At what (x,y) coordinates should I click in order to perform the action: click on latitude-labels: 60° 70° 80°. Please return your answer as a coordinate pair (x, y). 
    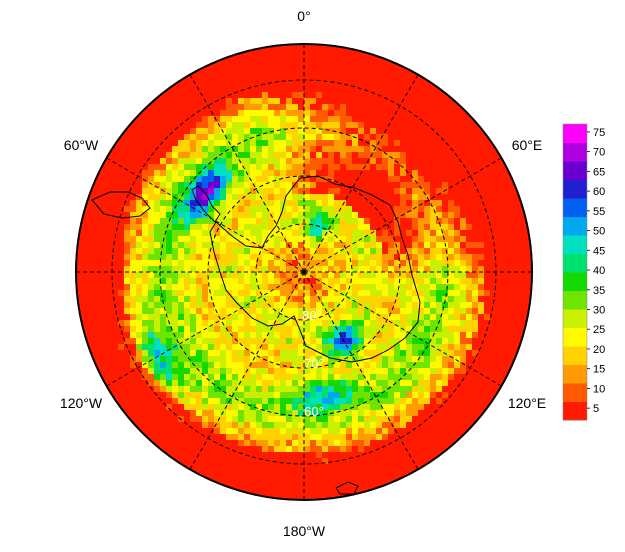
    Looking at the image, I should click on (313, 363).